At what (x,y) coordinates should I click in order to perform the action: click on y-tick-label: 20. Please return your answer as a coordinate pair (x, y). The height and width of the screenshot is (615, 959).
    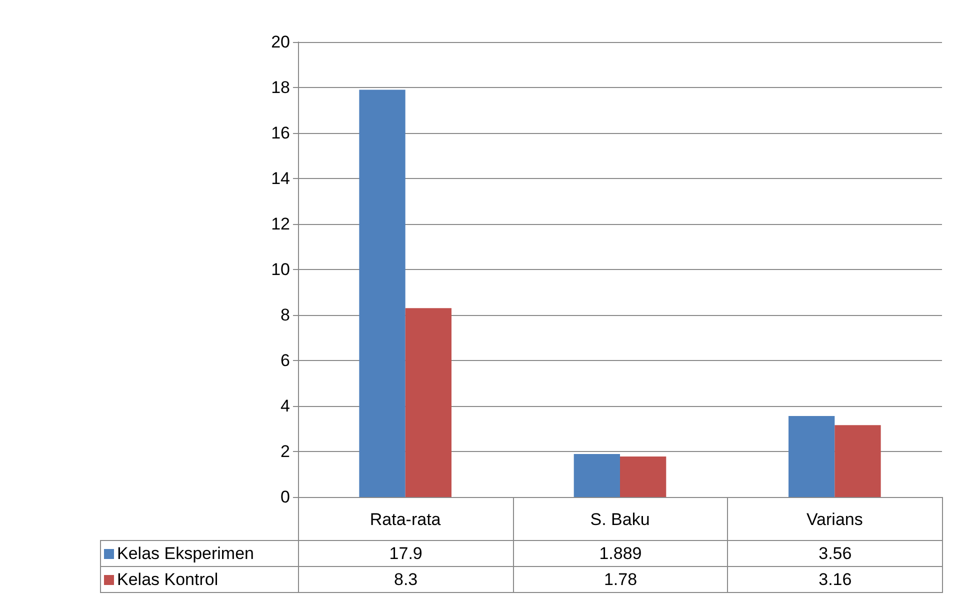
    Looking at the image, I should click on (280, 42).